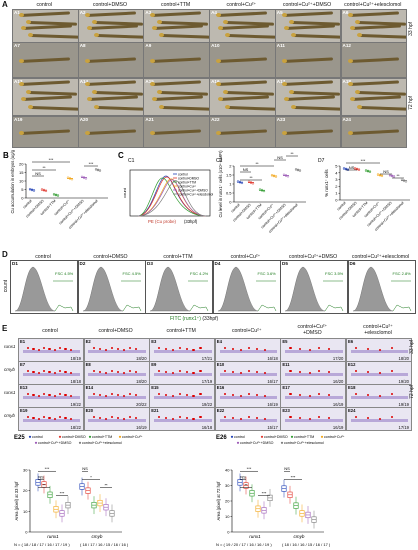  Describe the element at coordinates (43, 257) in the screenshot. I see `panel-d-header: control` at that location.